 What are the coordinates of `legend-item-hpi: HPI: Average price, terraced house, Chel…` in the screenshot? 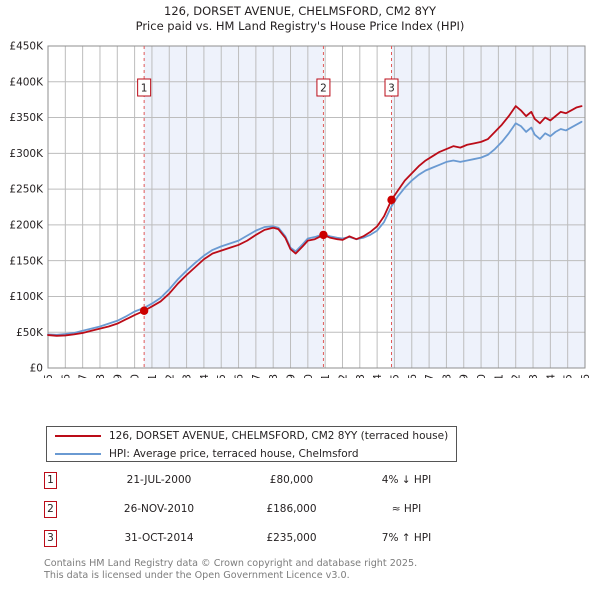 It's located at (251, 454).